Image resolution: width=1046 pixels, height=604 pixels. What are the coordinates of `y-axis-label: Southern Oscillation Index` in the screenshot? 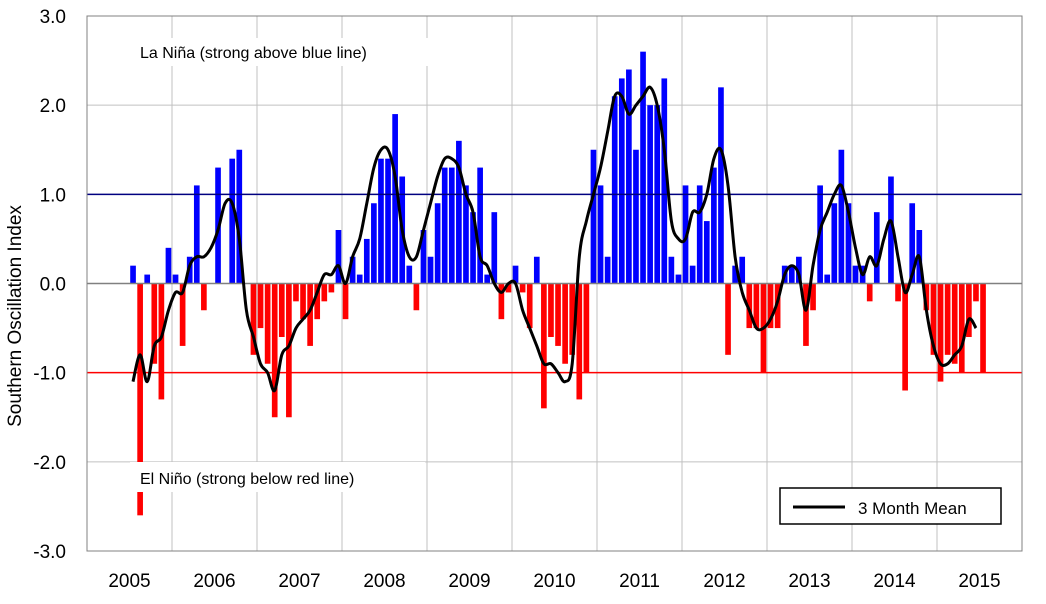 It's located at (15, 316).